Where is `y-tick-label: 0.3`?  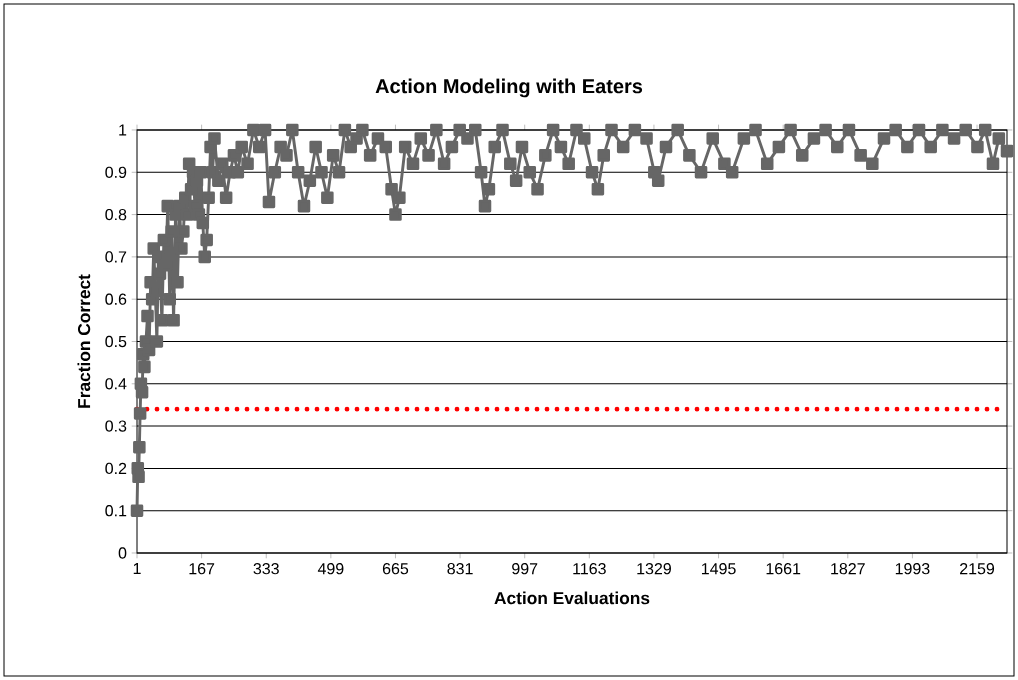
y-tick-label: 0.3 is located at coordinates (116, 426).